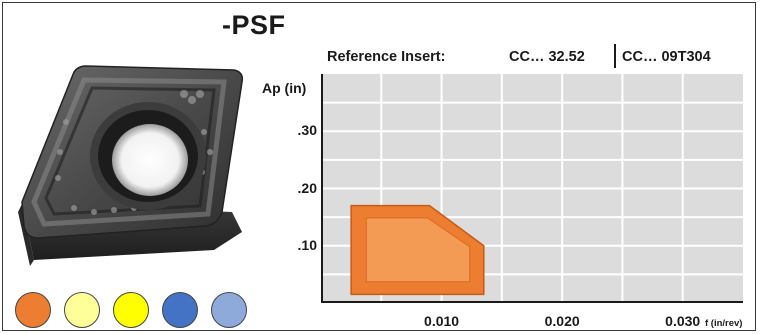  I want to click on x-tick-label: 0.030, so click(683, 321).